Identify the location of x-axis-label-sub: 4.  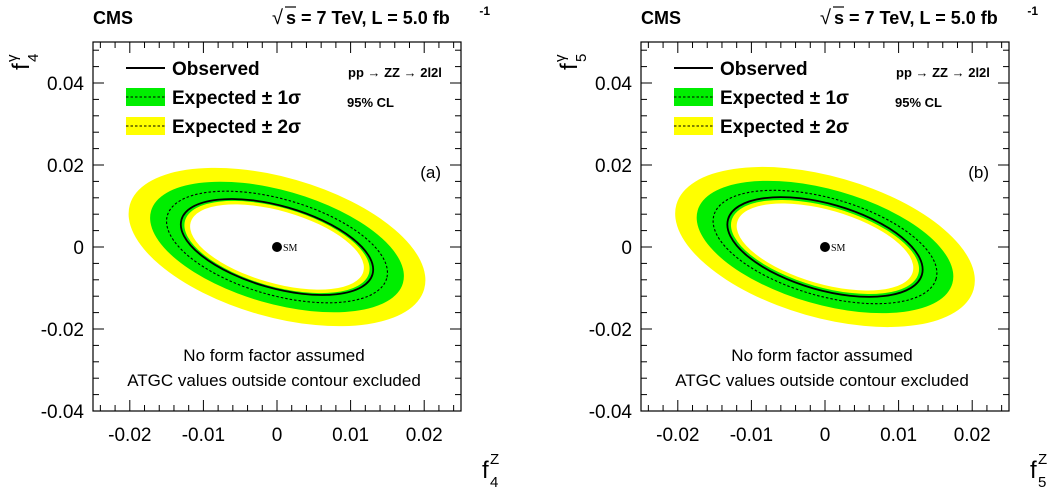
(494, 482).